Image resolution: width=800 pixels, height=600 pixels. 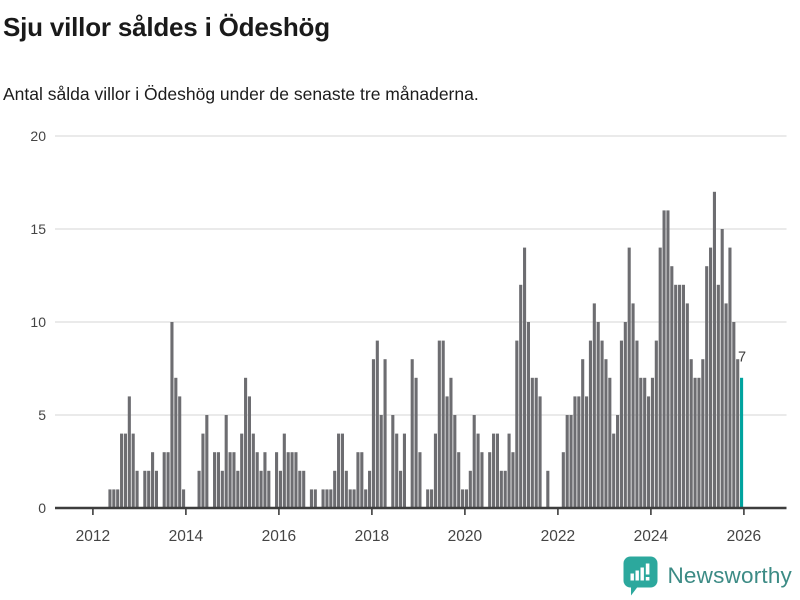 I want to click on y-axis-tick-label: 15, so click(x=38, y=229).